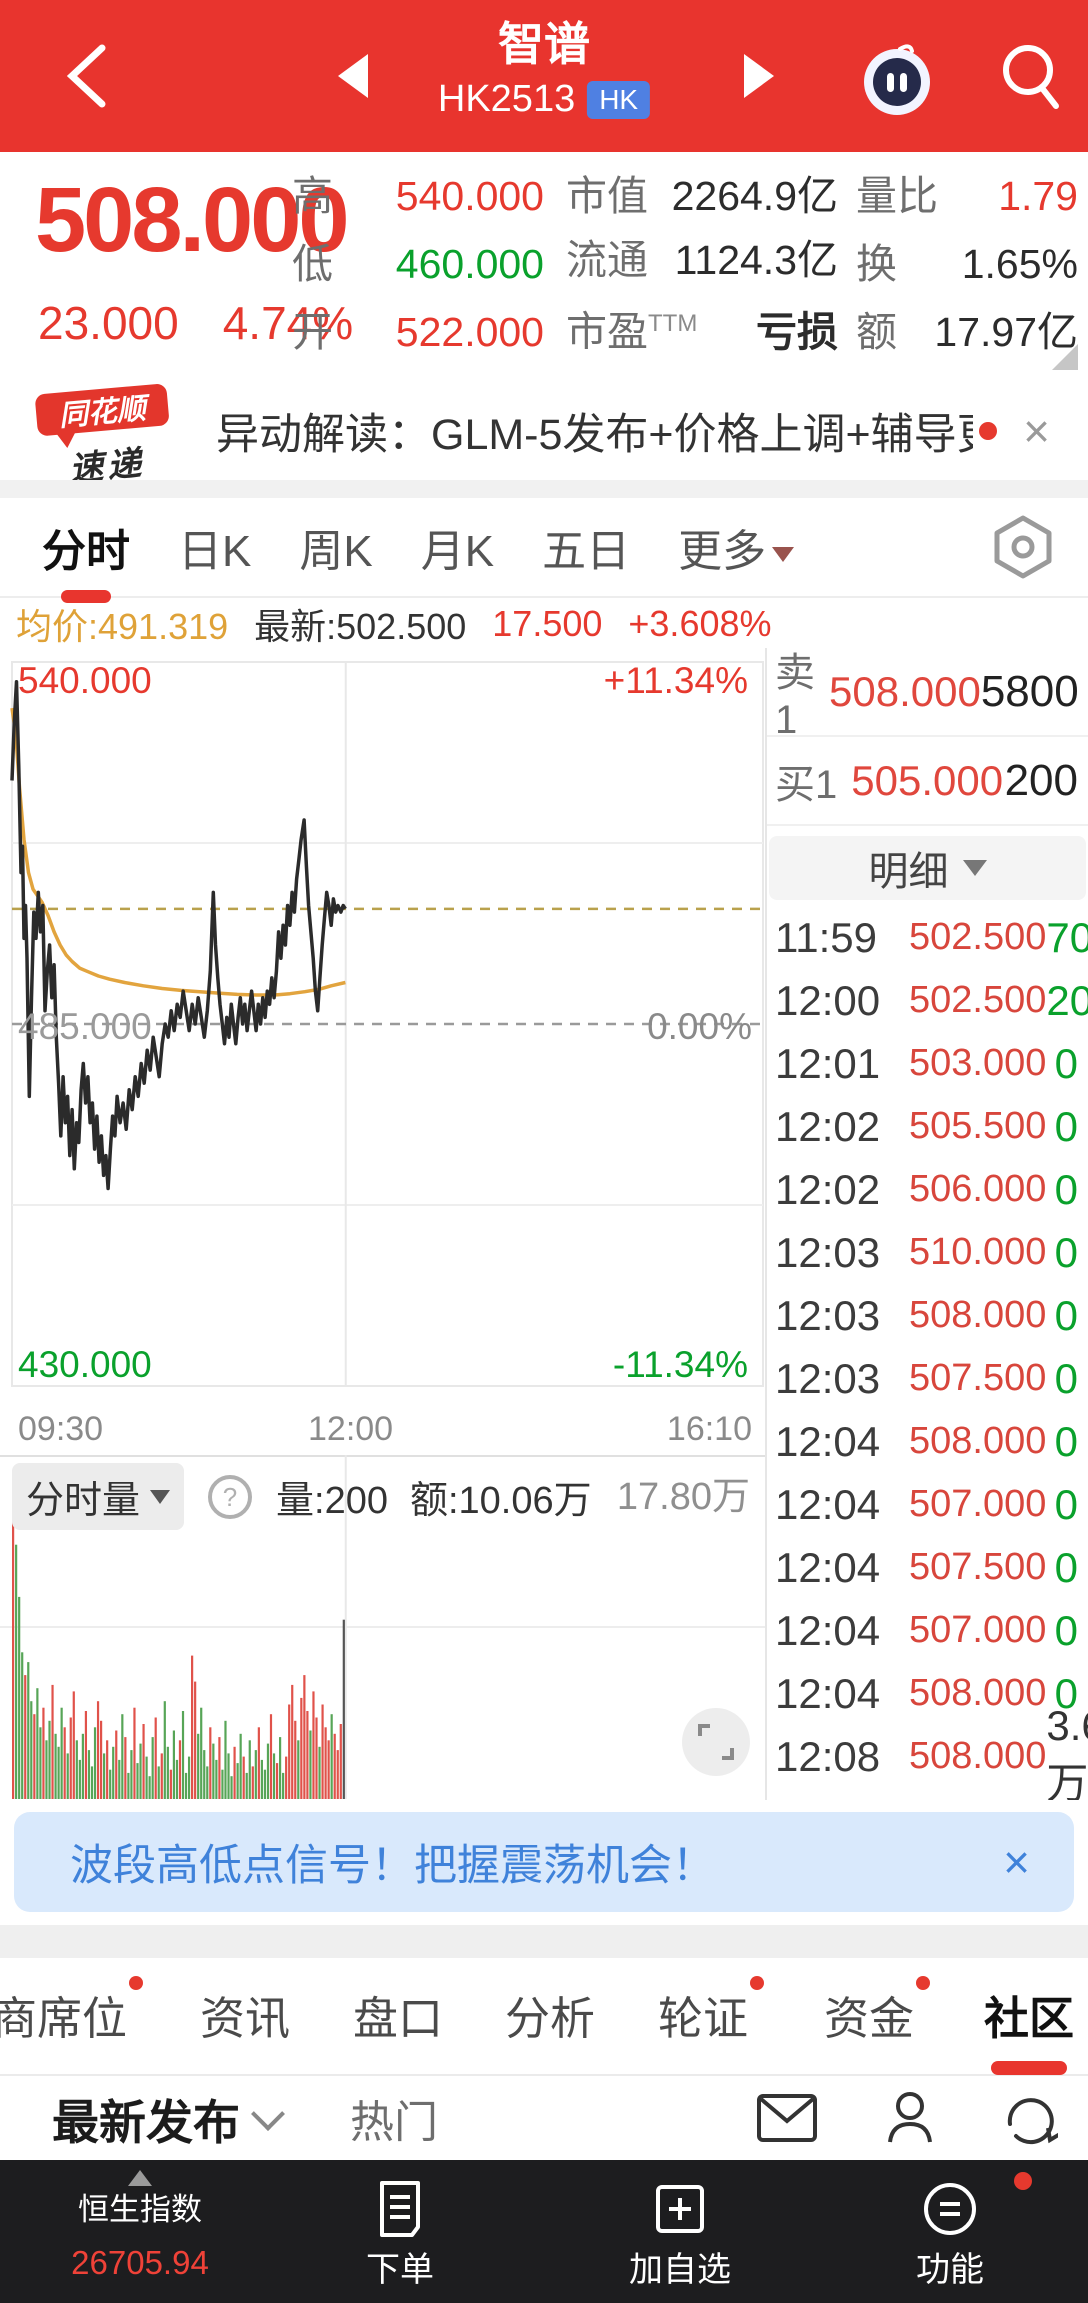 The width and height of the screenshot is (1088, 2303). I want to click on tab-more: 更多, so click(736, 547).